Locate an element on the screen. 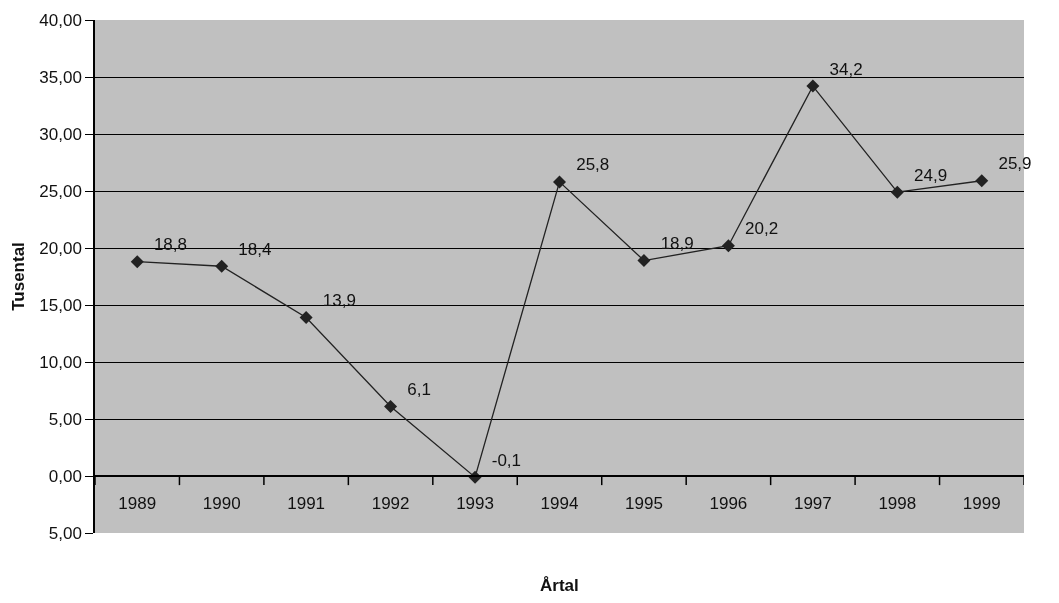 The width and height of the screenshot is (1059, 603). y-tick-label: 30,00 is located at coordinates (60, 134).